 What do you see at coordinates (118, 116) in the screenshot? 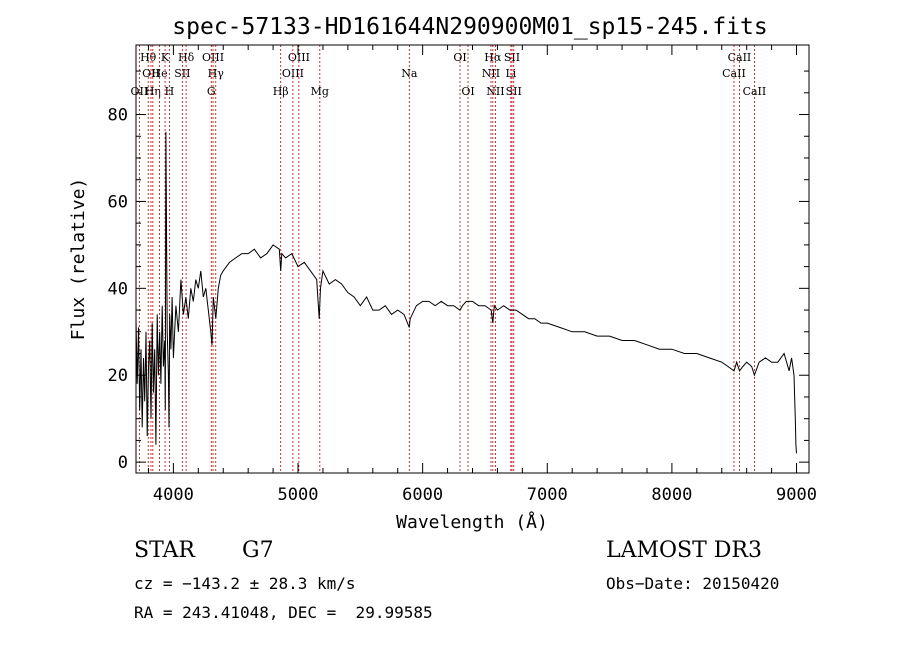
I see `y-tick-label-80: 80` at bounding box center [118, 116].